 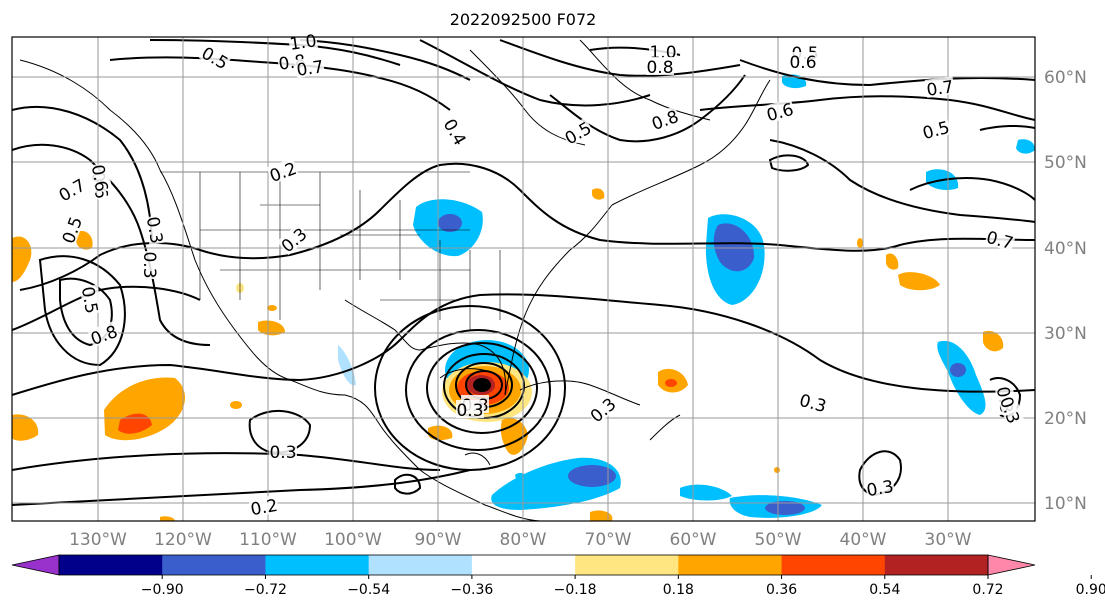 I want to click on longitude-label: 130°W, so click(x=98, y=540).